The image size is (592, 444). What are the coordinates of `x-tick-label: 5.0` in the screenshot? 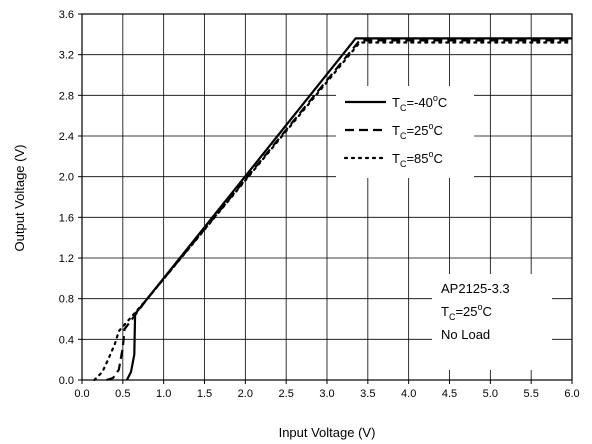 It's located at (490, 394).